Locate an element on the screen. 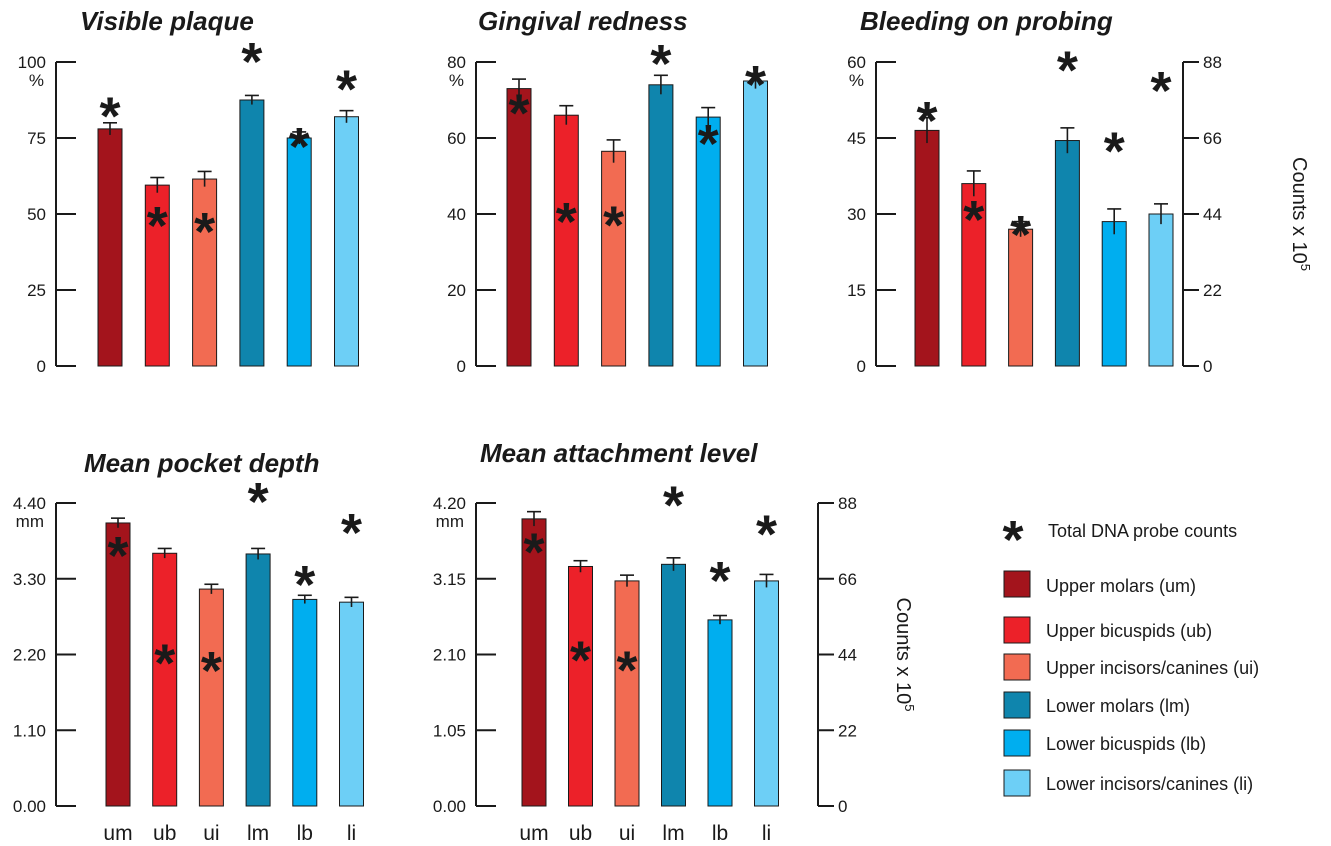 The image size is (1331, 846). y-tick-label: 40 is located at coordinates (456, 214).